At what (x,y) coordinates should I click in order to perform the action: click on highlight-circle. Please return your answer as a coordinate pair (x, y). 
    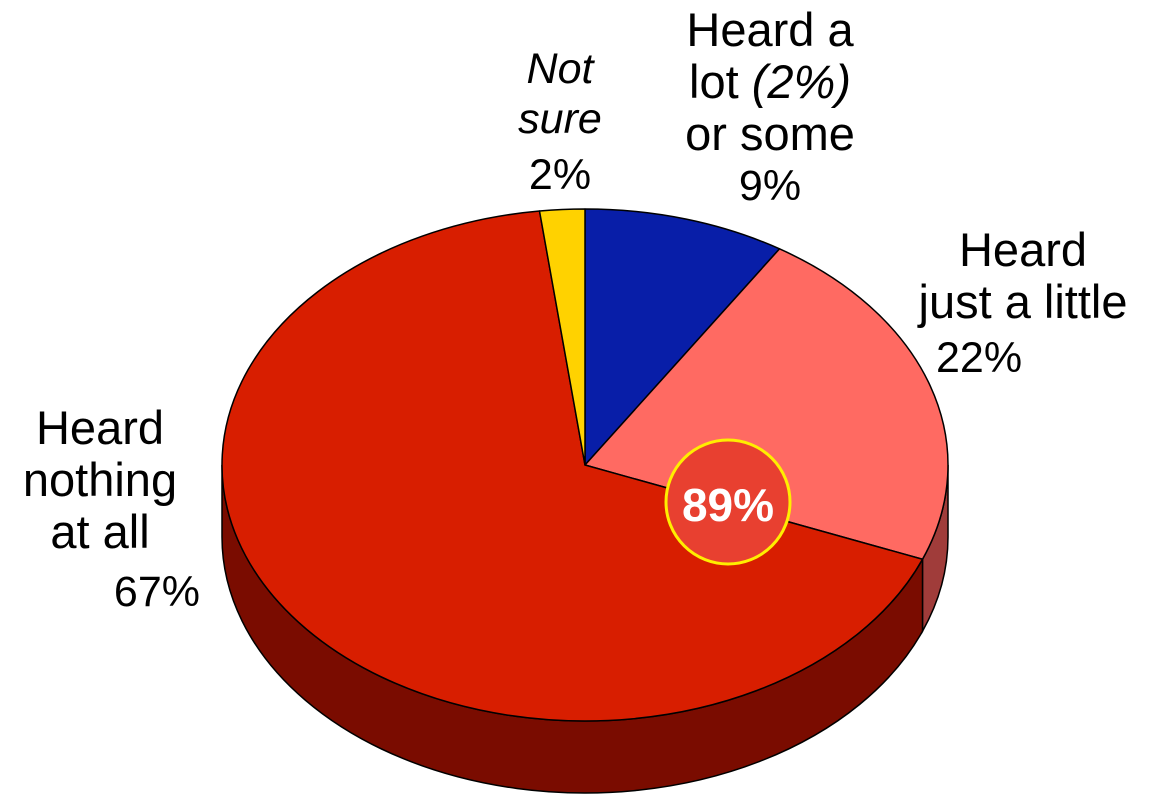
    Looking at the image, I should click on (728, 502).